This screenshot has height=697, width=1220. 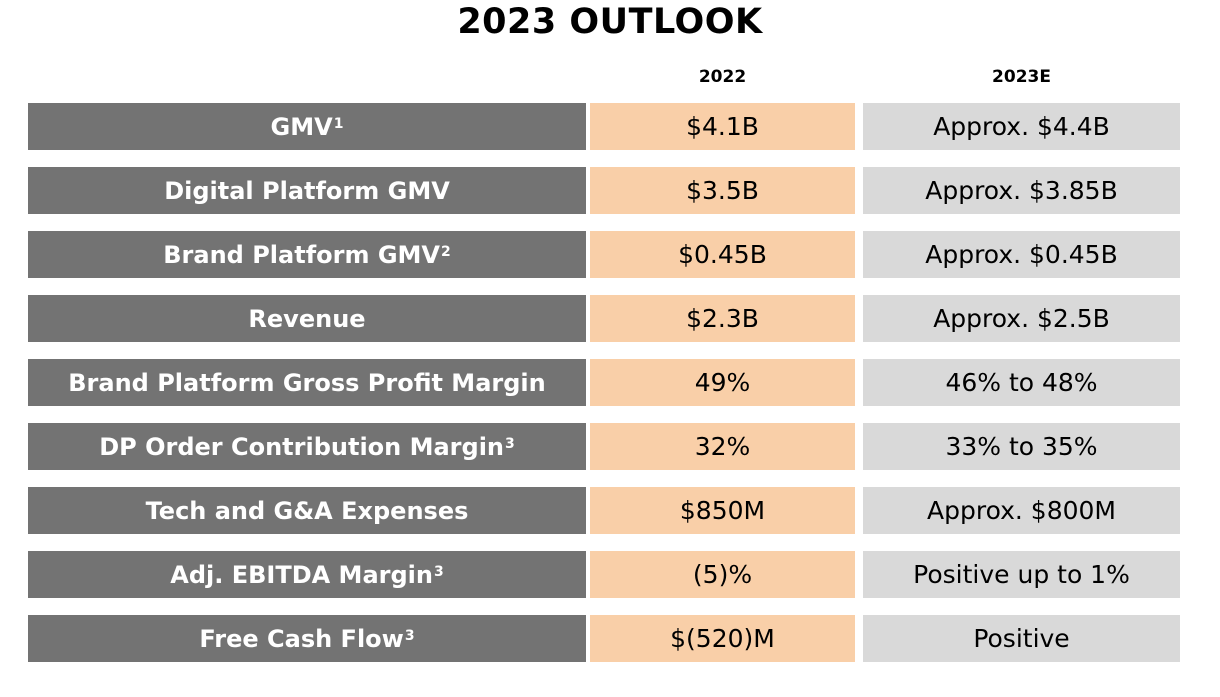 I want to click on row-label-text: Free Cash Flow, so click(x=301, y=638).